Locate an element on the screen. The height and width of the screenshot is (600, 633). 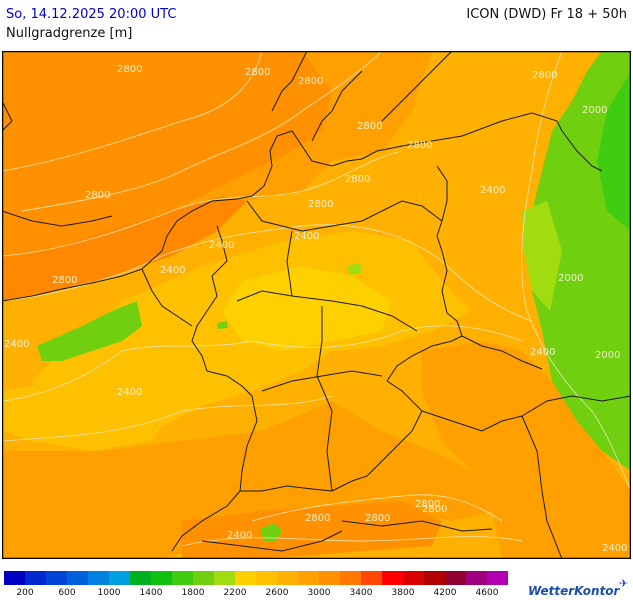
border-de-fr is located at coordinates (232, 431).